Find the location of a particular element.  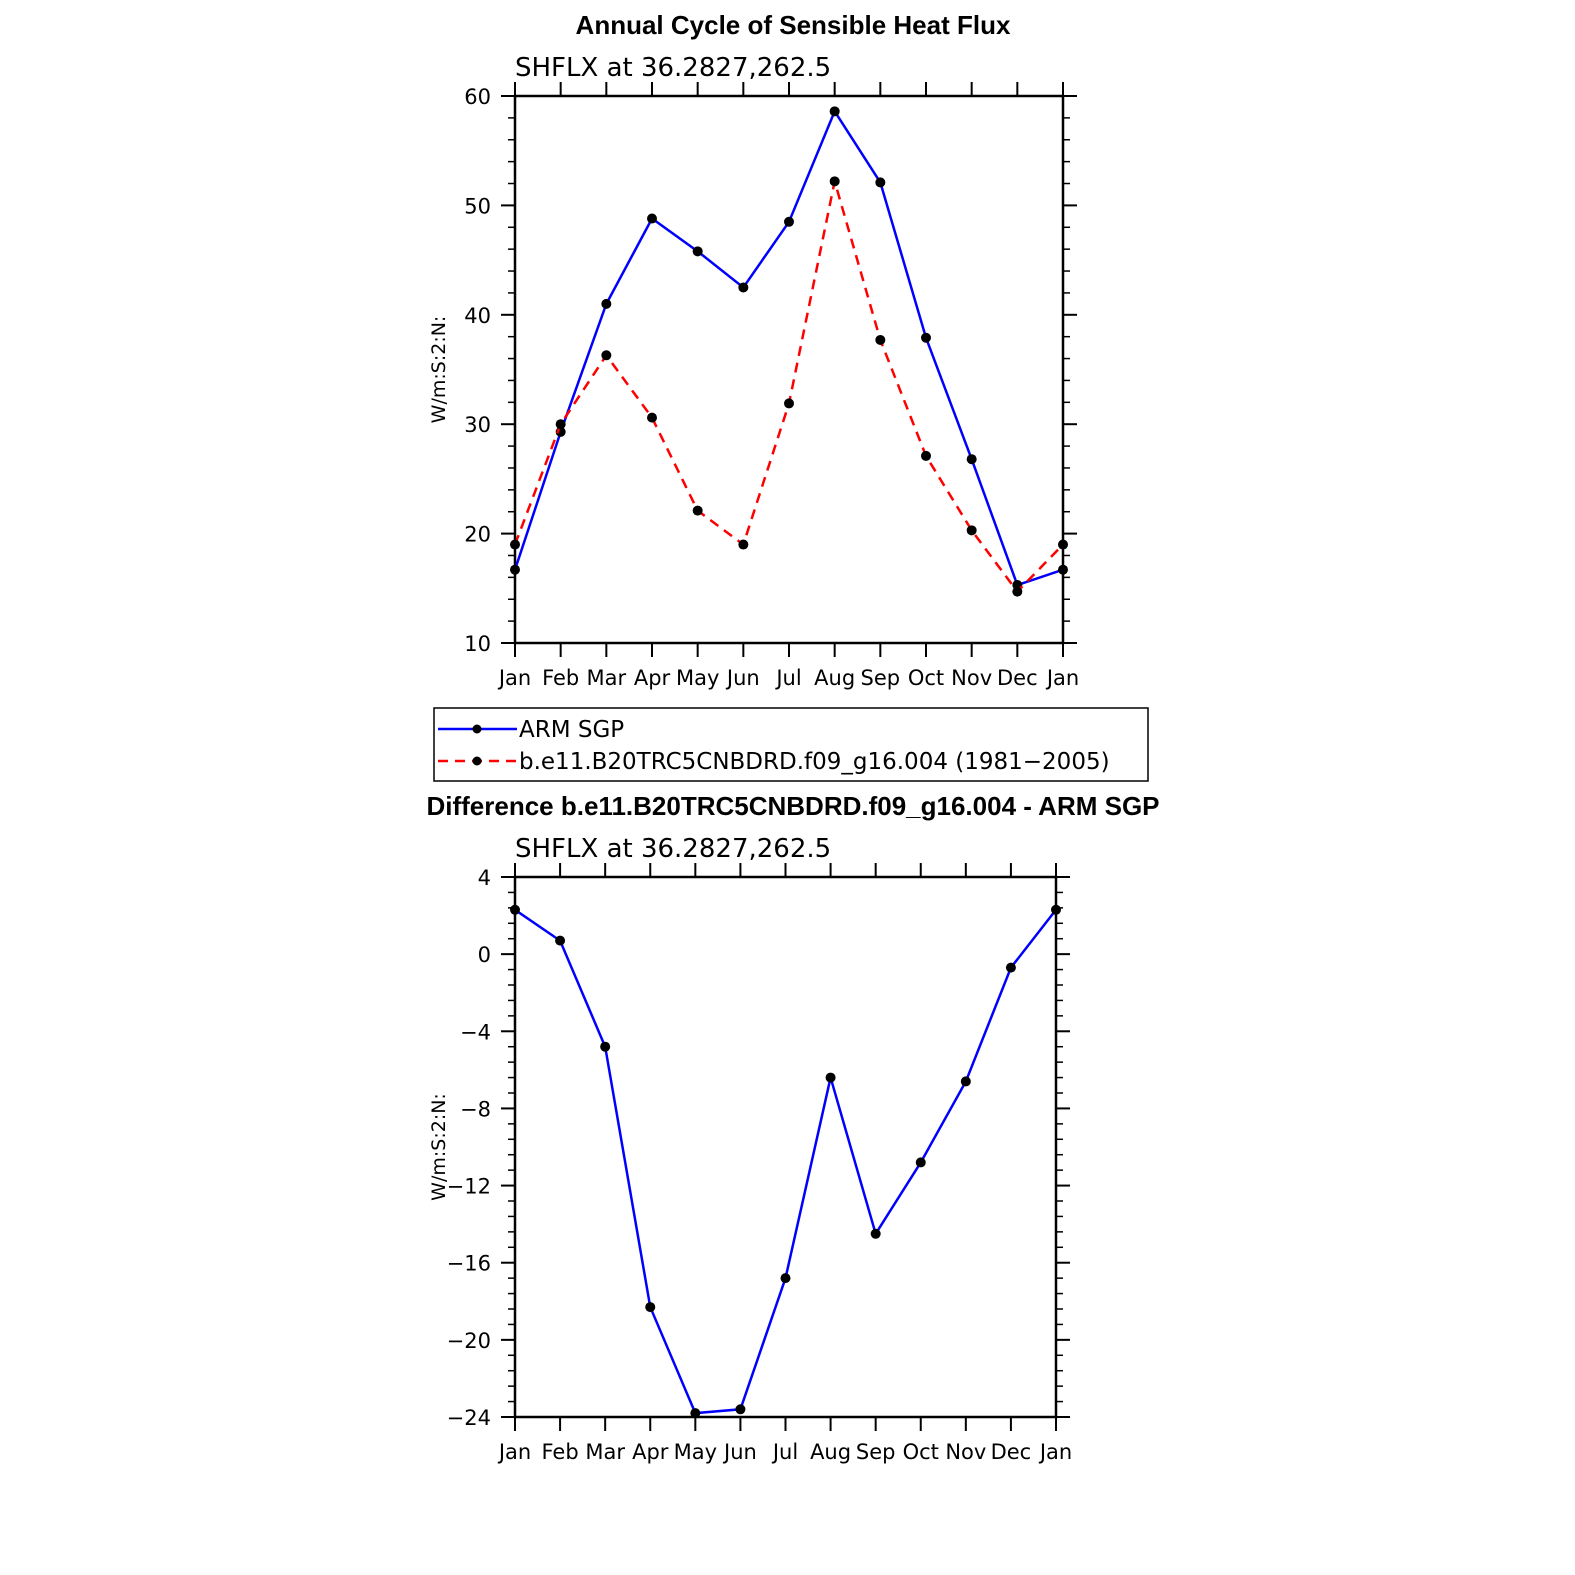

legend-marker-model is located at coordinates (477, 761).